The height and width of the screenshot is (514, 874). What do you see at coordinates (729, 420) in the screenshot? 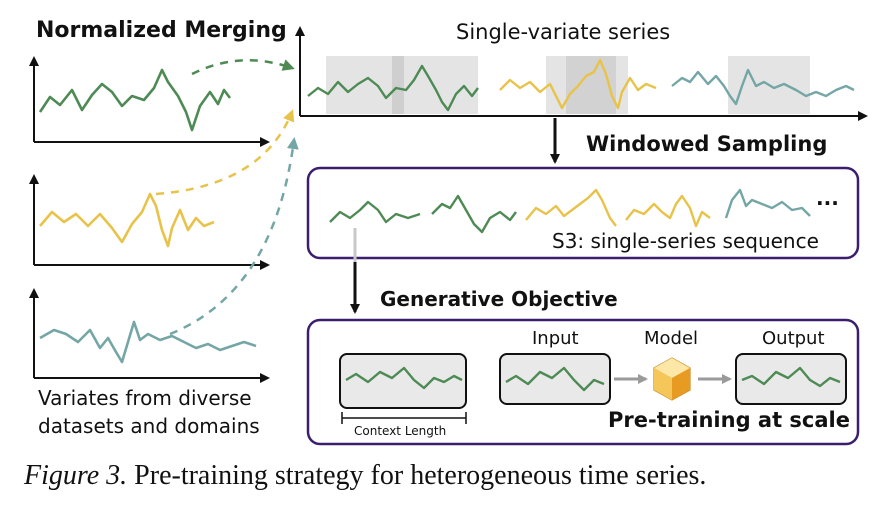
I see `pretraining-at-scale-label: Pre-training at scale` at bounding box center [729, 420].